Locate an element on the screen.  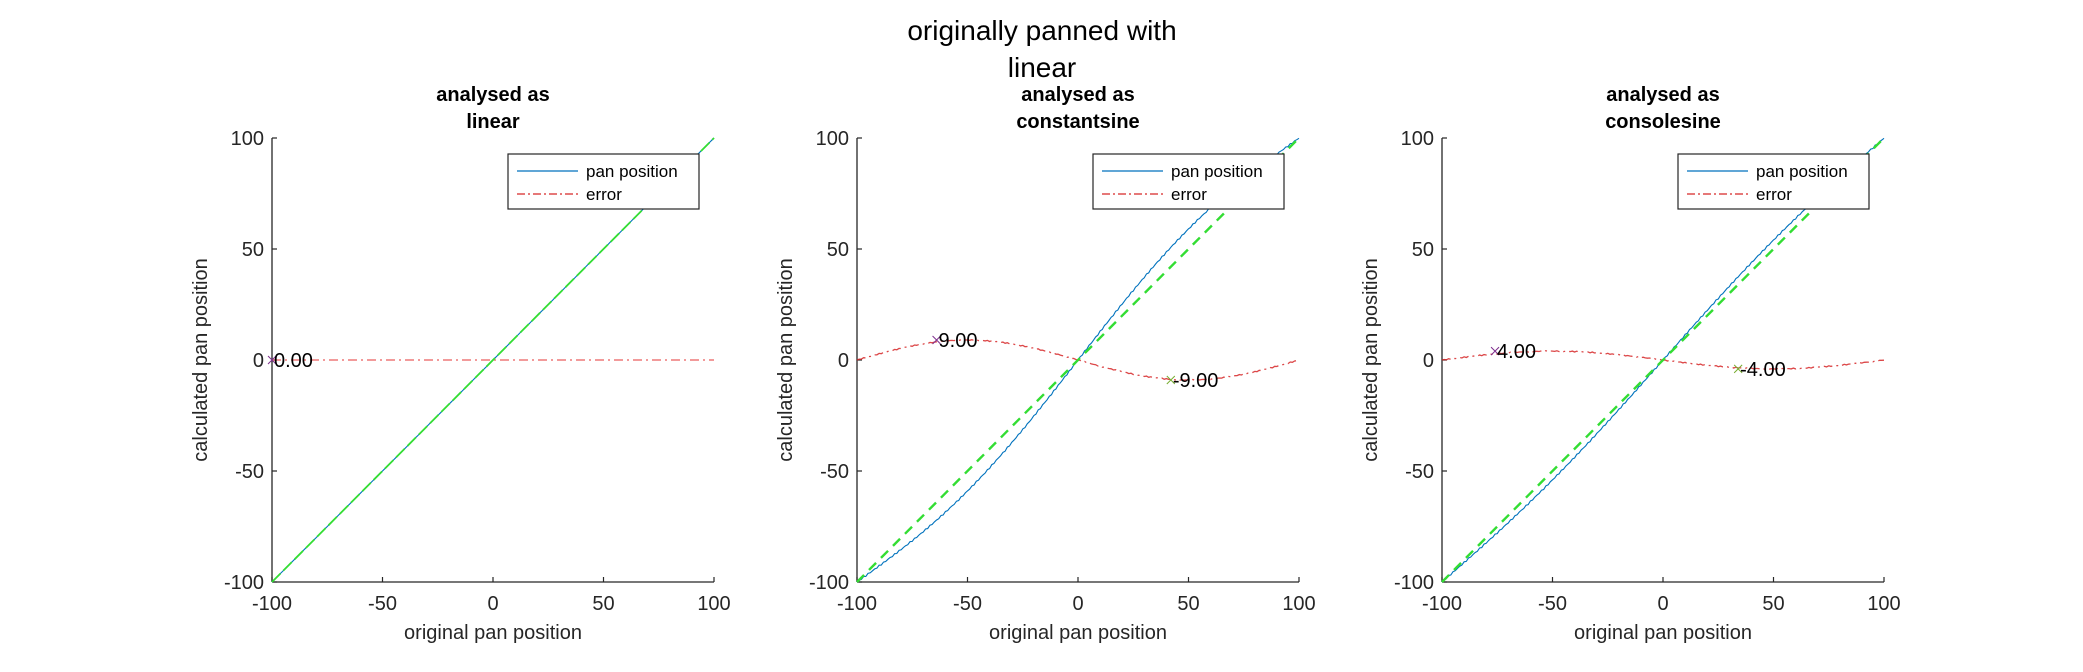
annotation-label: 0.00 is located at coordinates (293, 361).